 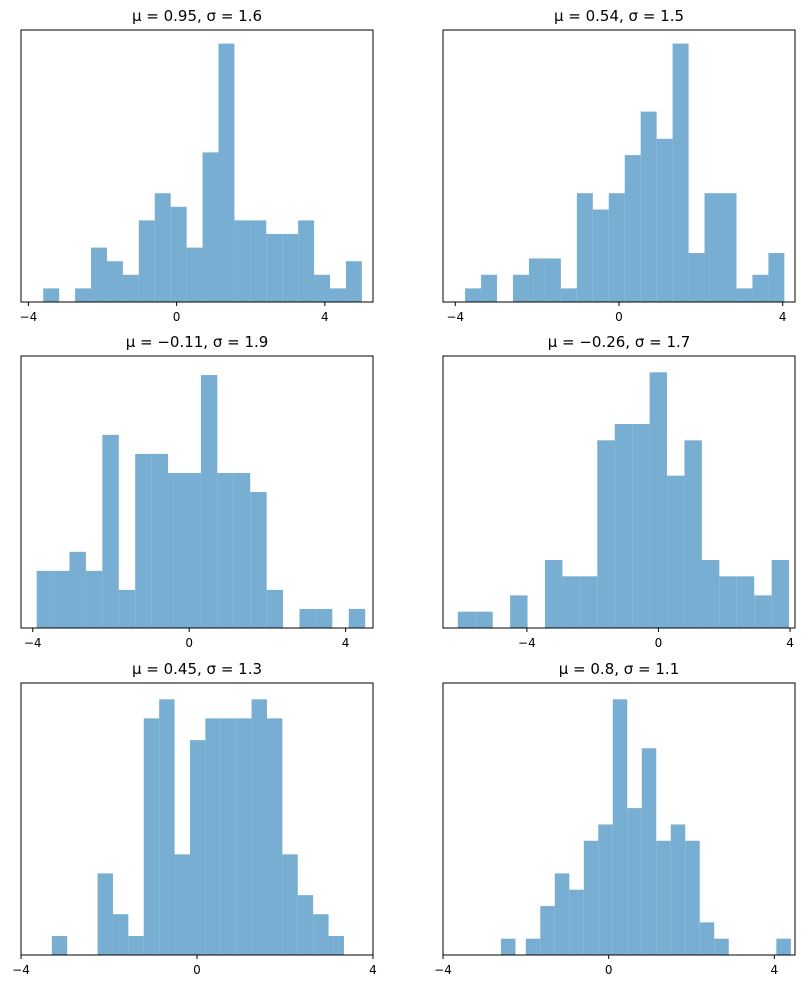 I want to click on subplot-4: −4 0 4 μ = −0.26, σ = 1.7, so click(x=619, y=491).